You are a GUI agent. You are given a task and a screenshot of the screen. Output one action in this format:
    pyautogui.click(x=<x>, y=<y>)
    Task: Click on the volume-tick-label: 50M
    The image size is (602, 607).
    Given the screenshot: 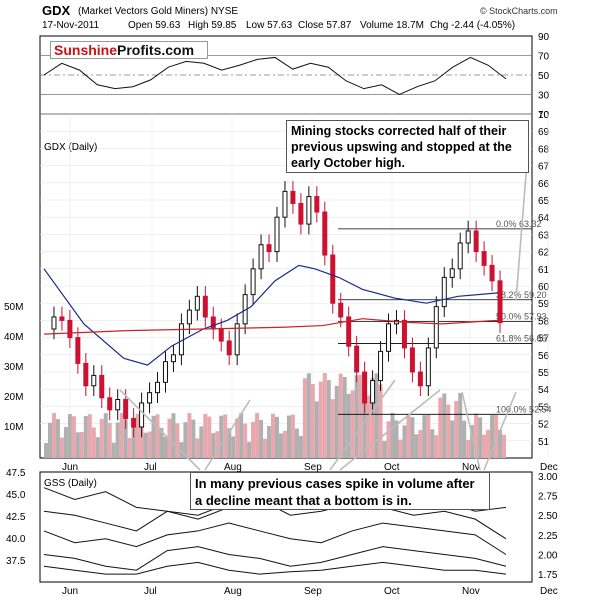 What is the action you would take?
    pyautogui.click(x=13, y=307)
    